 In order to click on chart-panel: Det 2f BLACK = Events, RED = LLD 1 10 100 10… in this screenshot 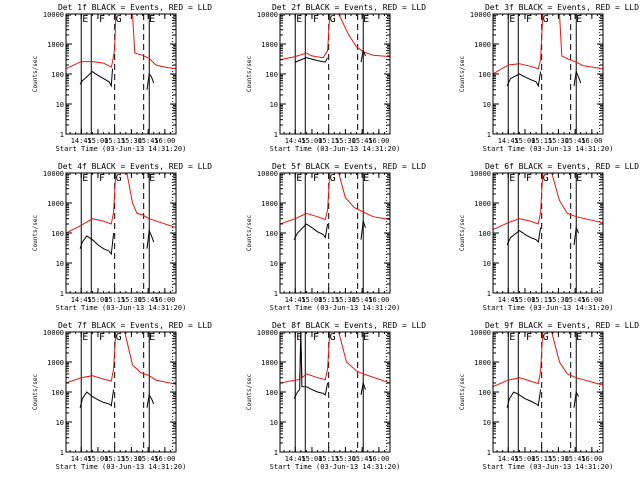, I will do `click(336, 78)`.